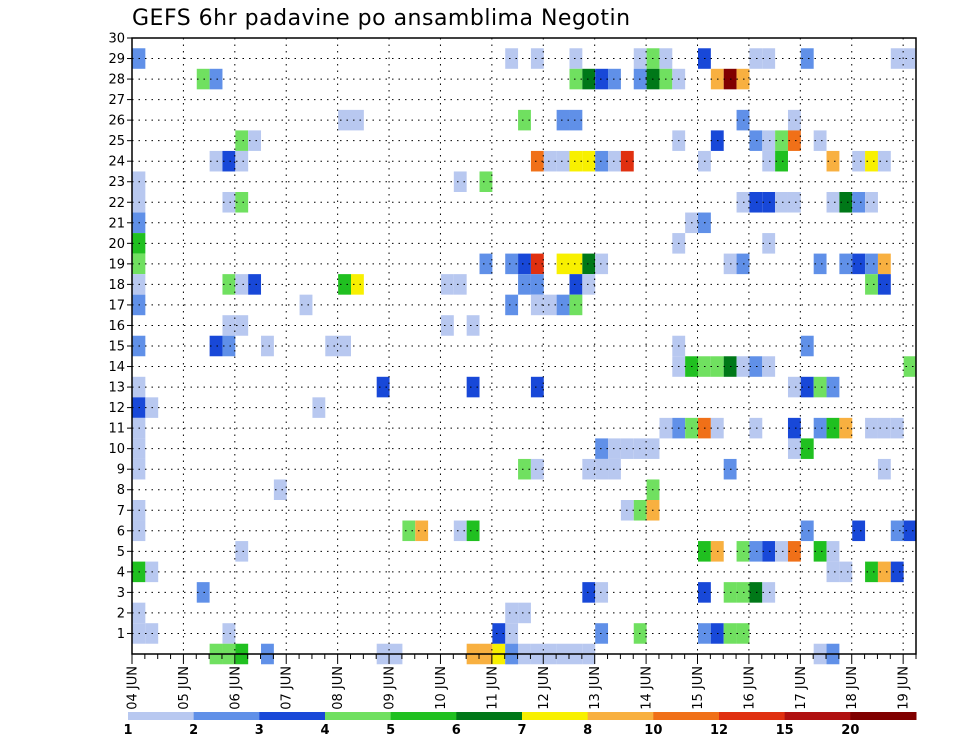 This screenshot has width=960, height=742. I want to click on legend-label: 7, so click(521, 730).